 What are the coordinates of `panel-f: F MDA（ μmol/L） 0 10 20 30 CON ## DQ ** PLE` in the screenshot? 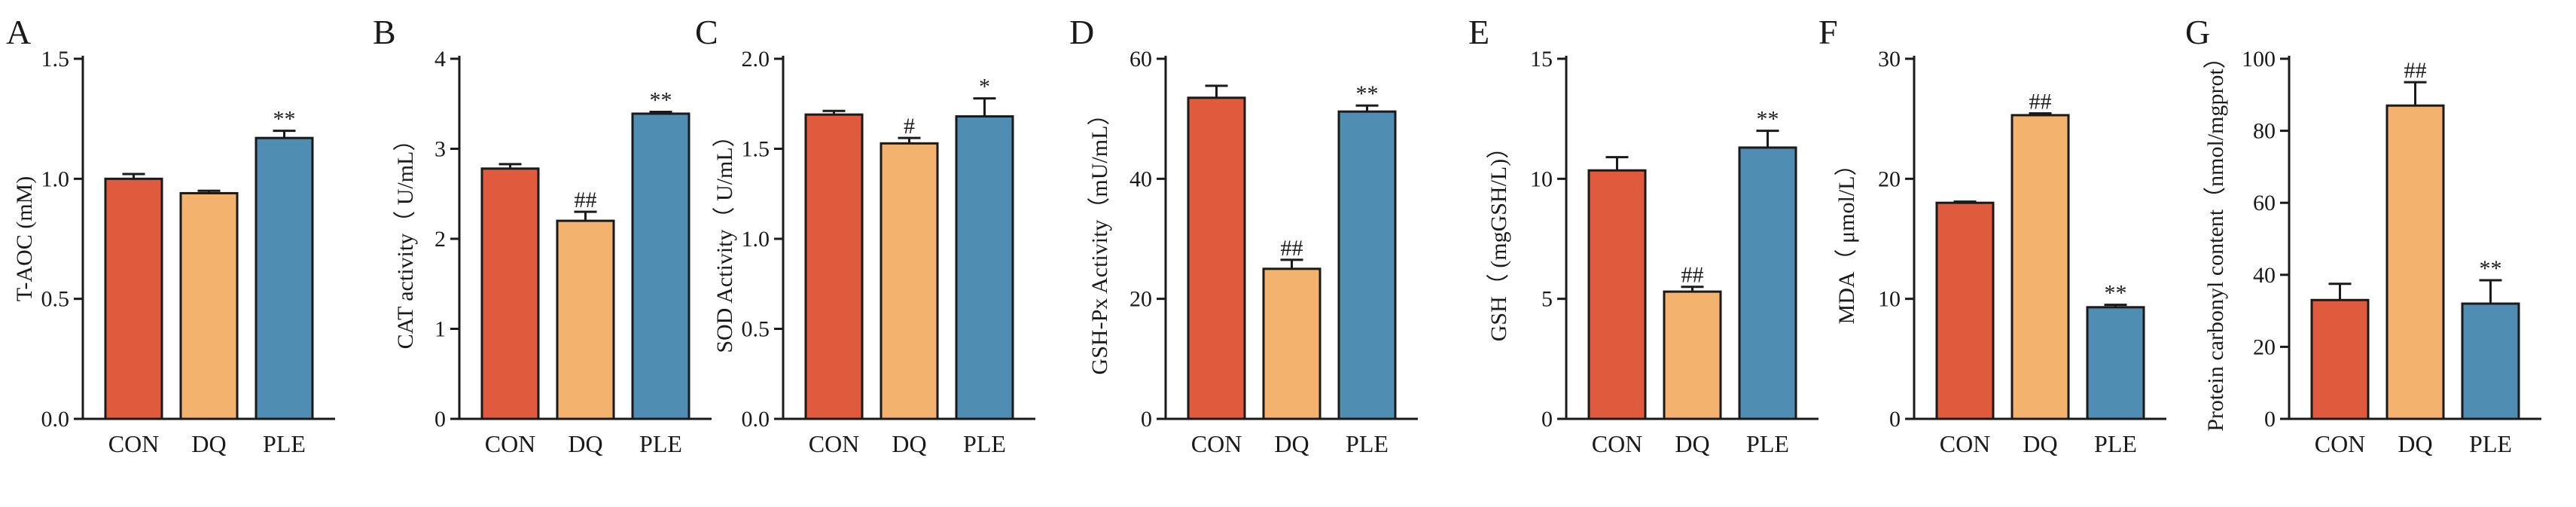 It's located at (1992, 235).